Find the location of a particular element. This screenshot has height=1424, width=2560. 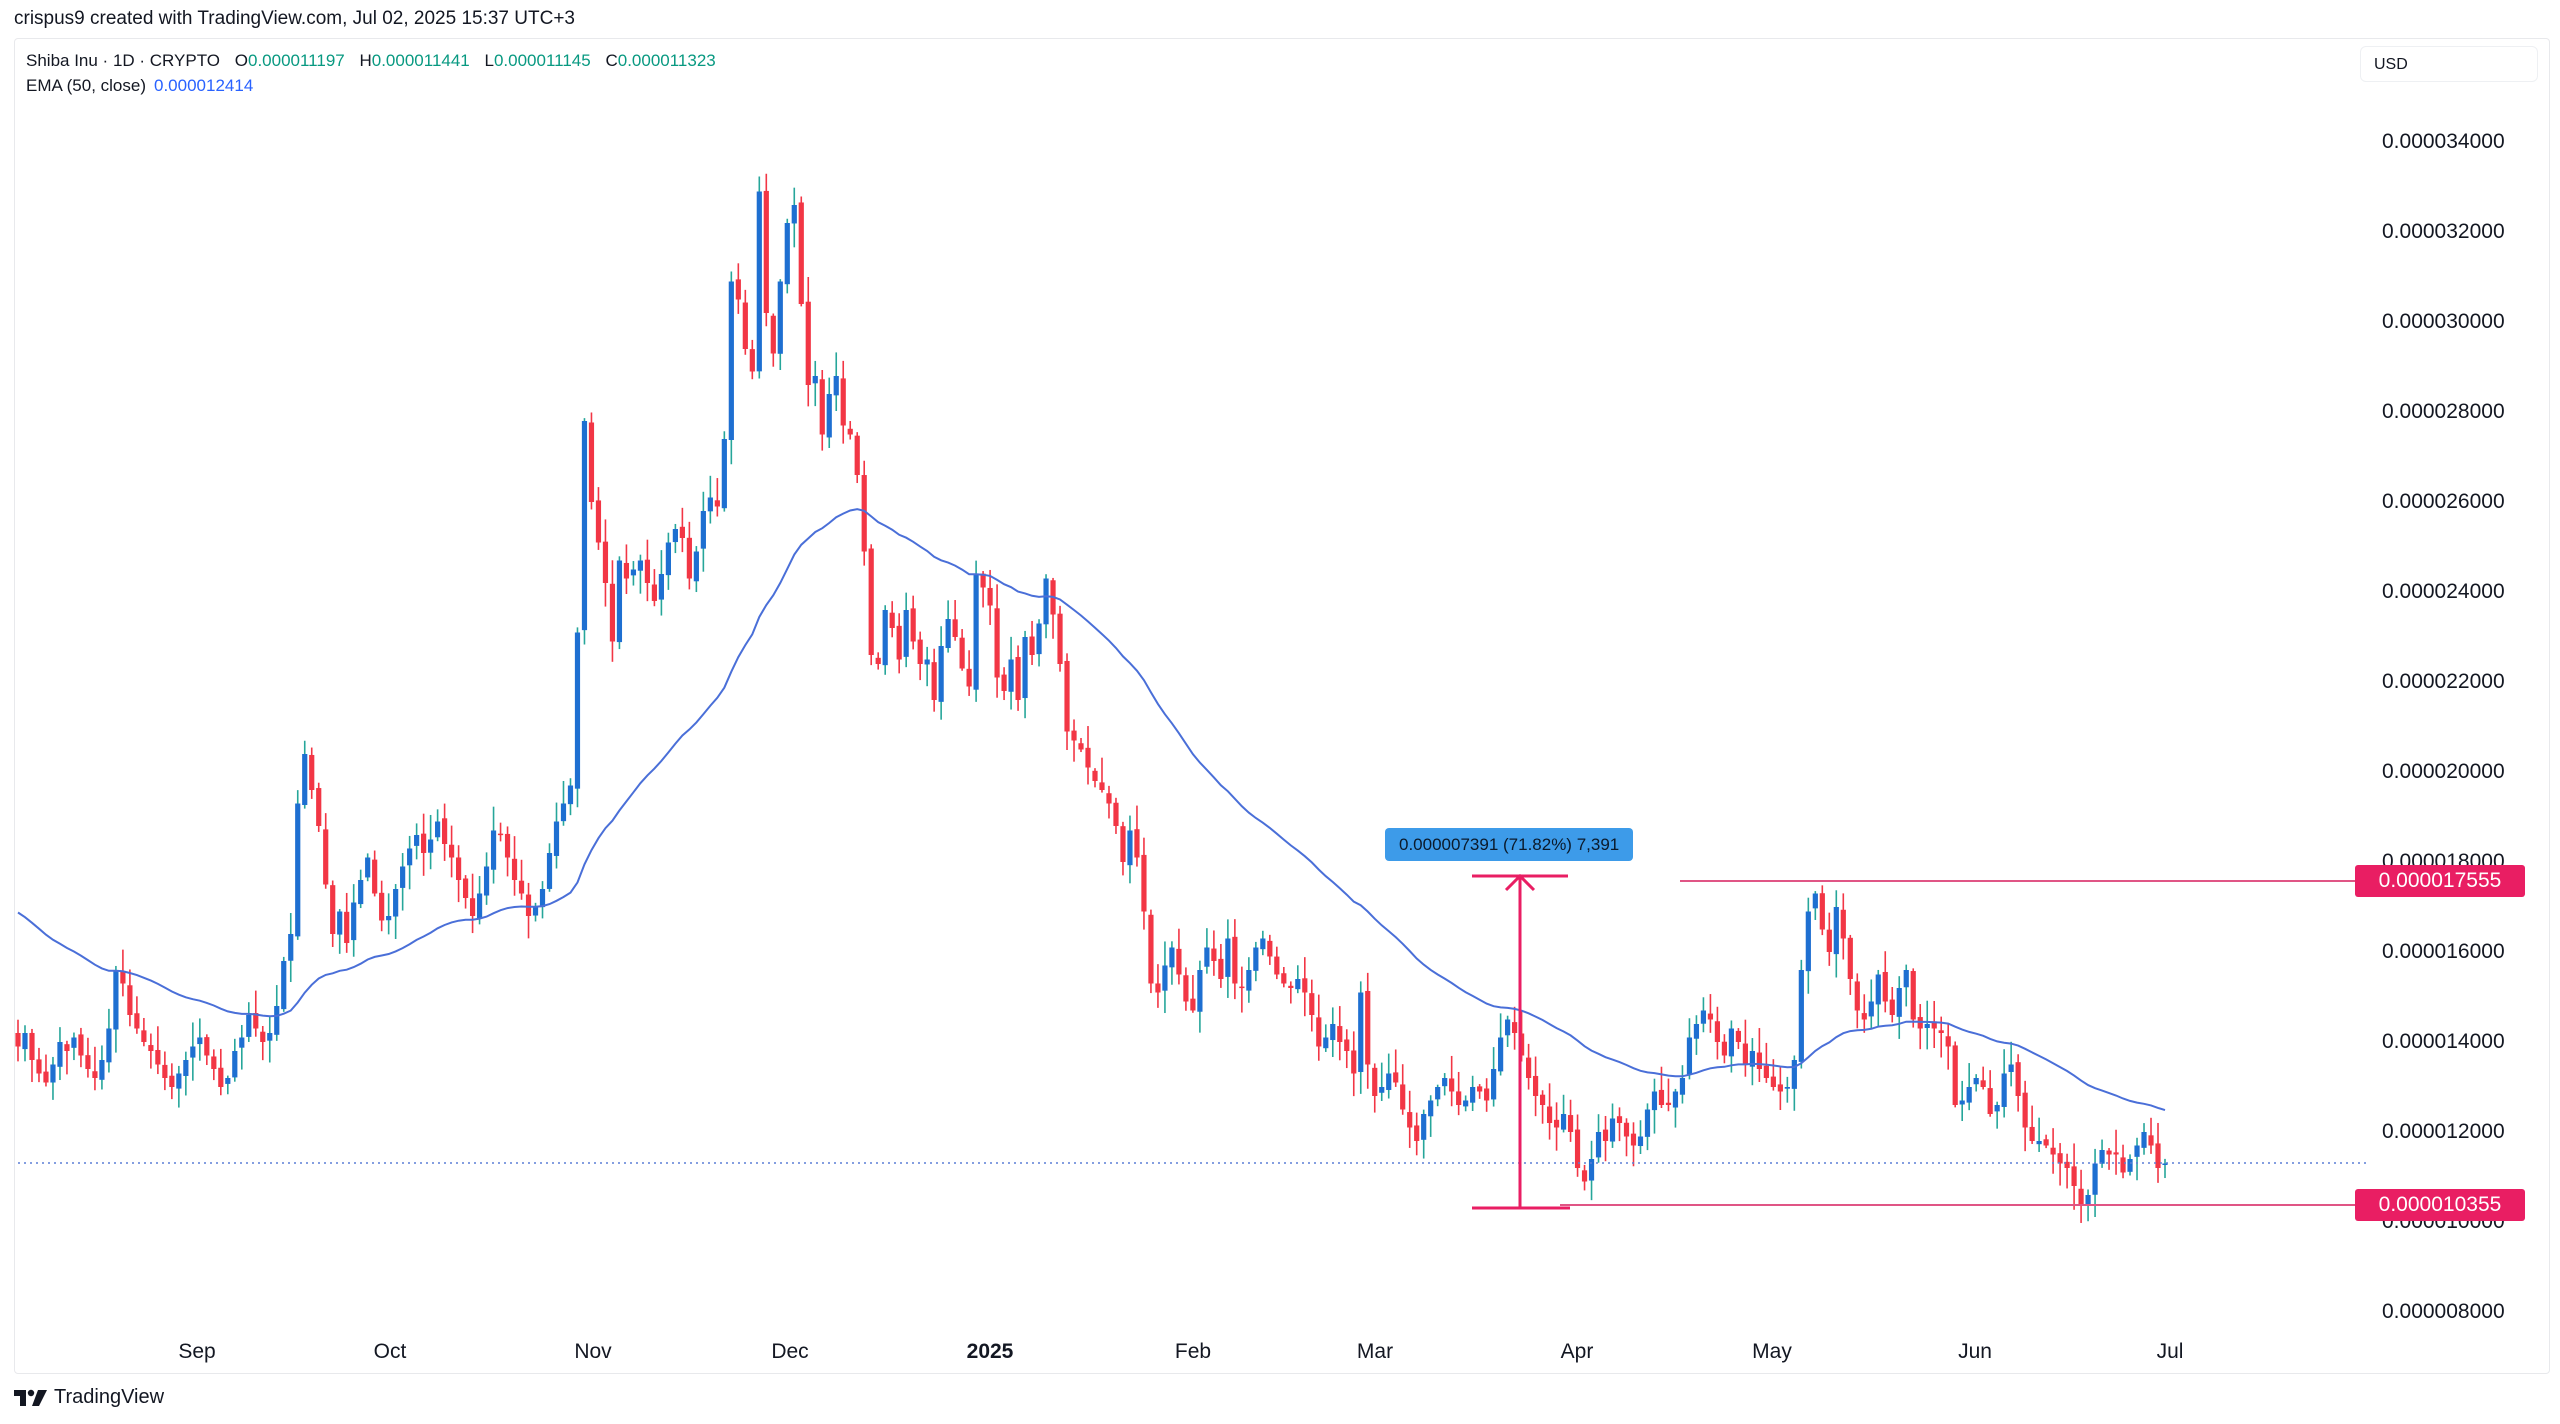

low-value: 0.000011145 is located at coordinates (542, 60).